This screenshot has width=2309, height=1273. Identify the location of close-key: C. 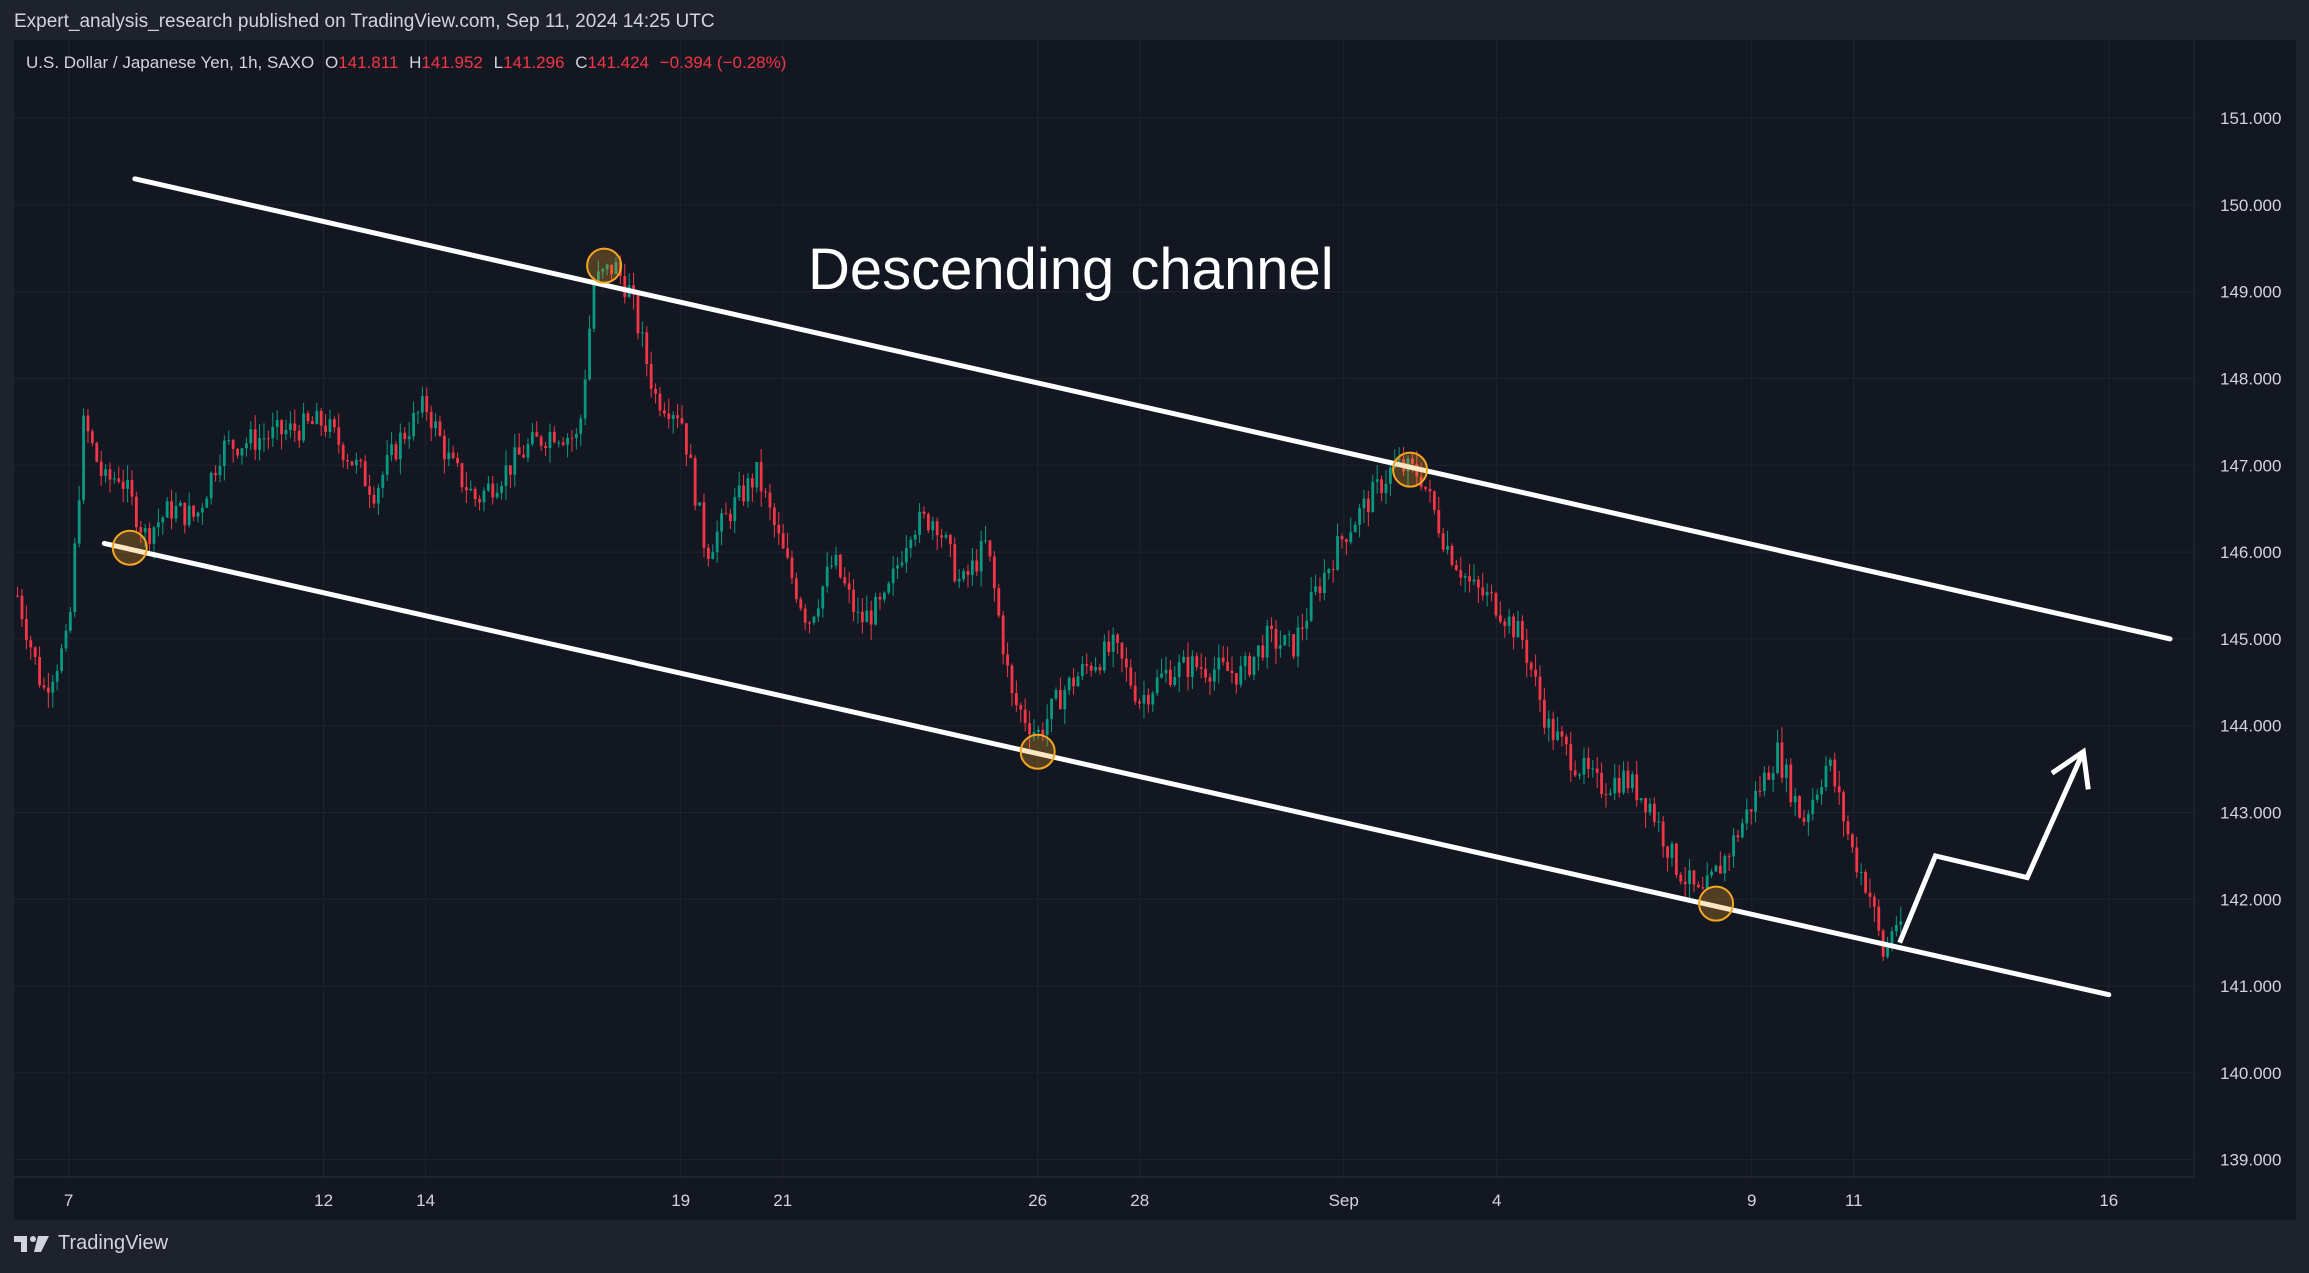
(581, 62).